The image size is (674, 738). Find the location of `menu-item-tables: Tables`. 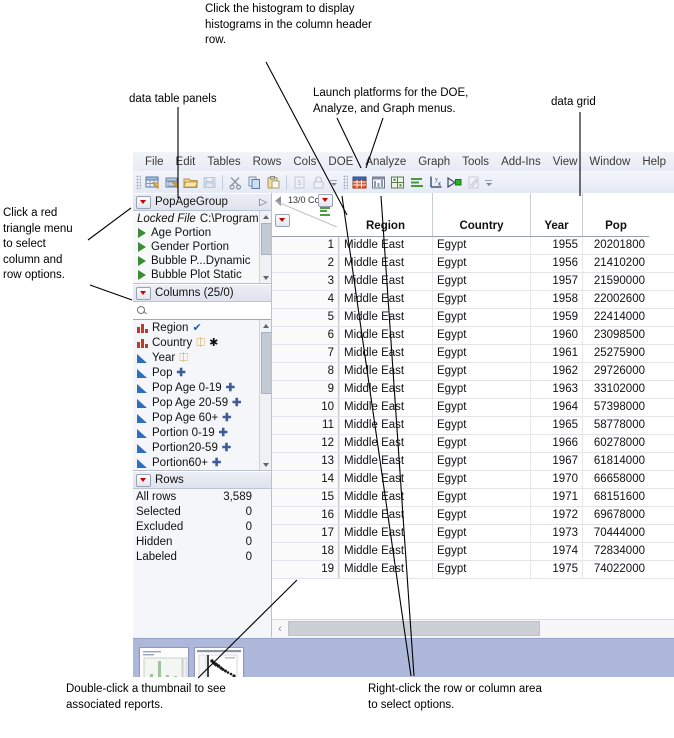

menu-item-tables: Tables is located at coordinates (224, 161).